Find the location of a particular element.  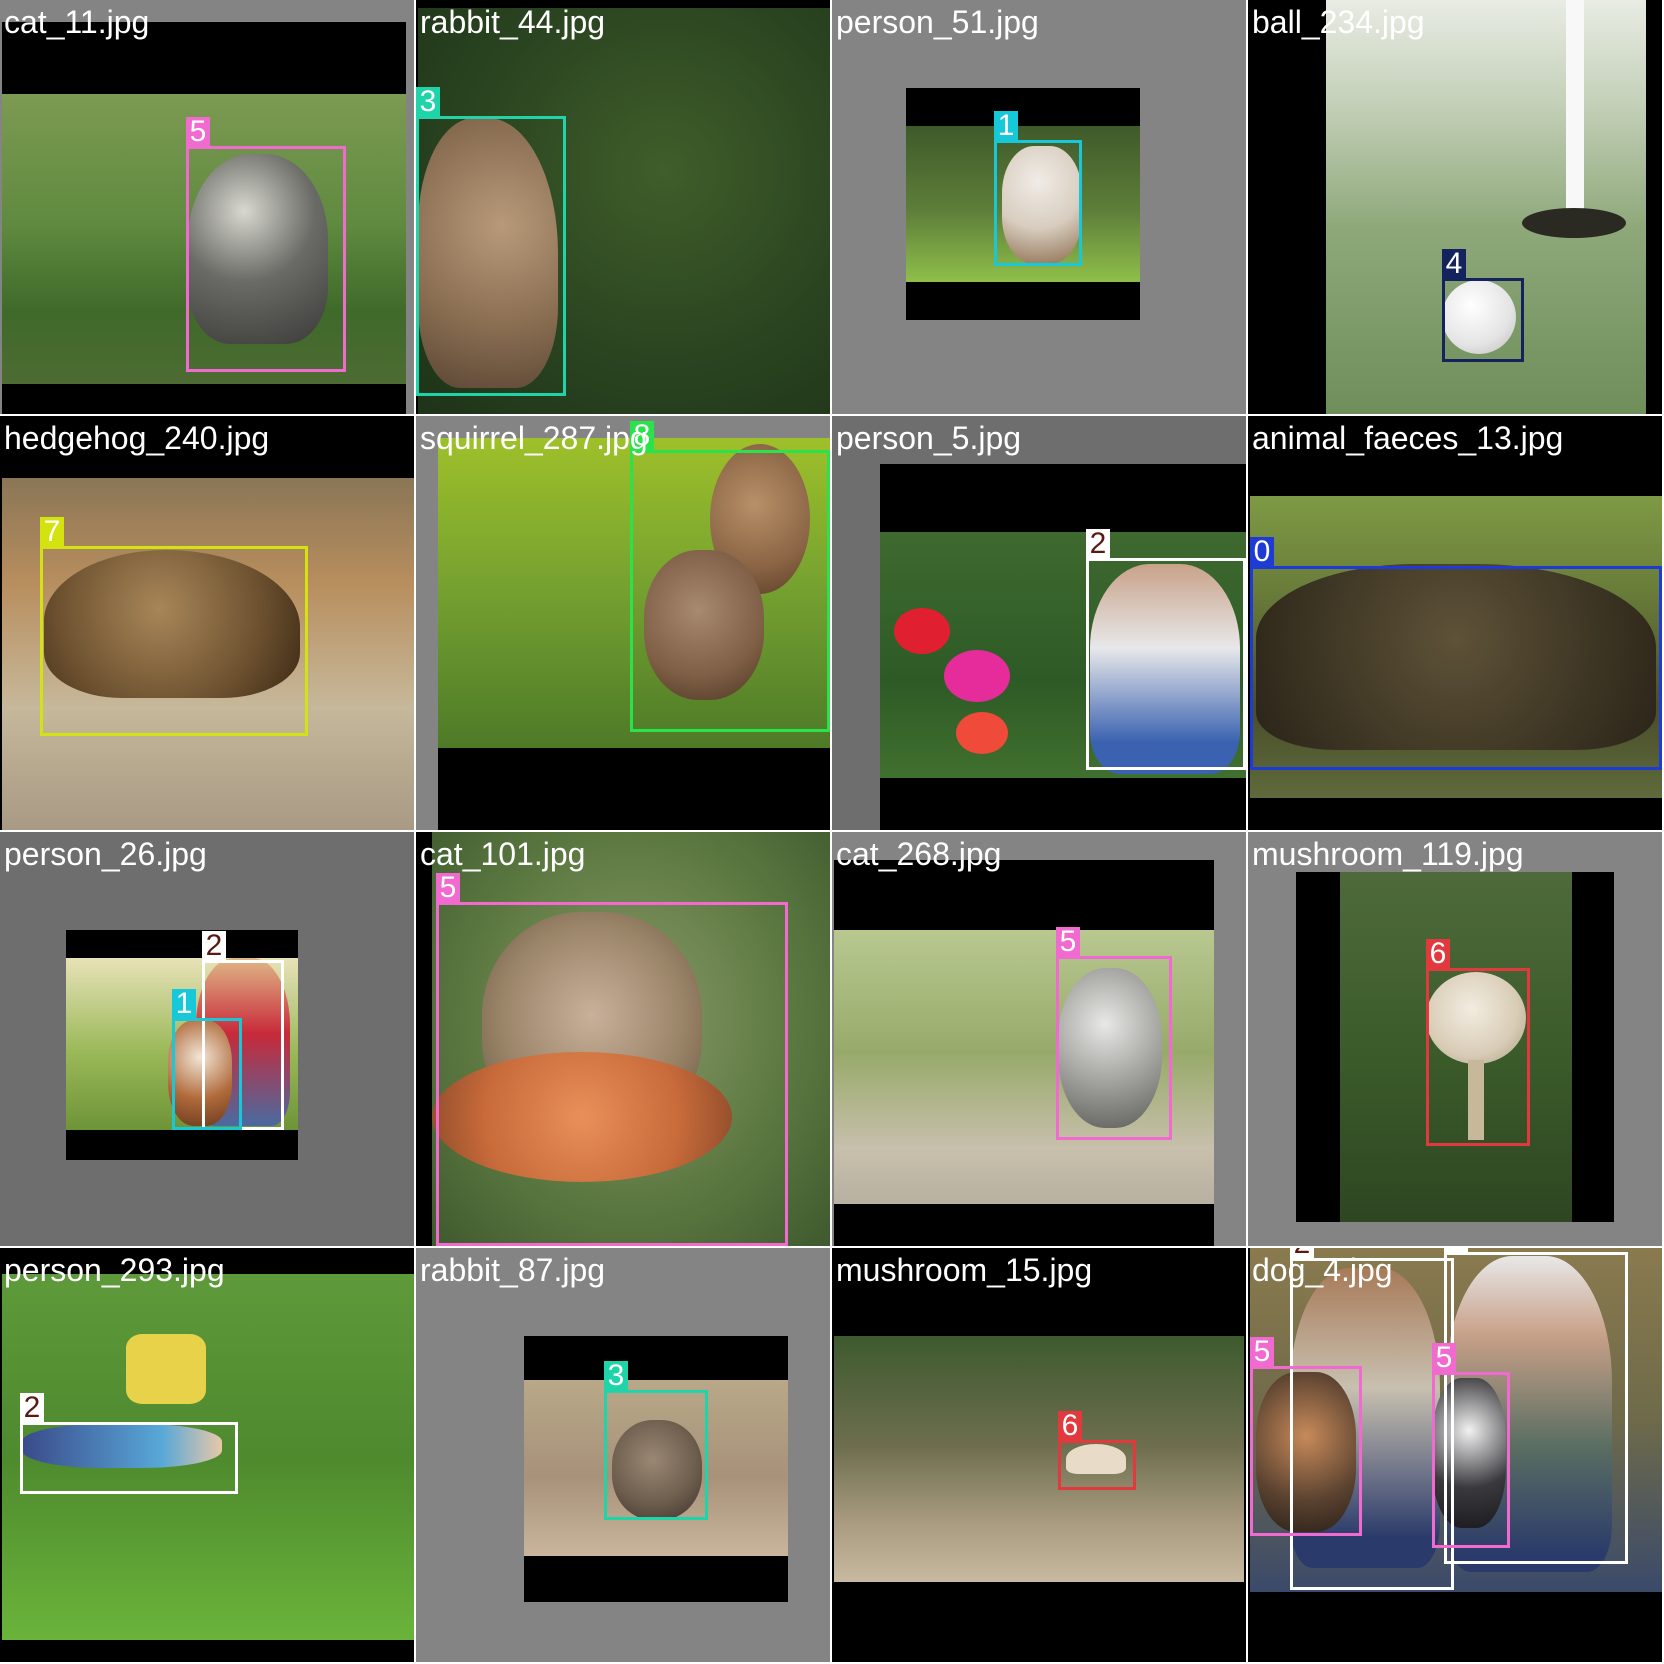

bbox: 7 is located at coordinates (174, 626).